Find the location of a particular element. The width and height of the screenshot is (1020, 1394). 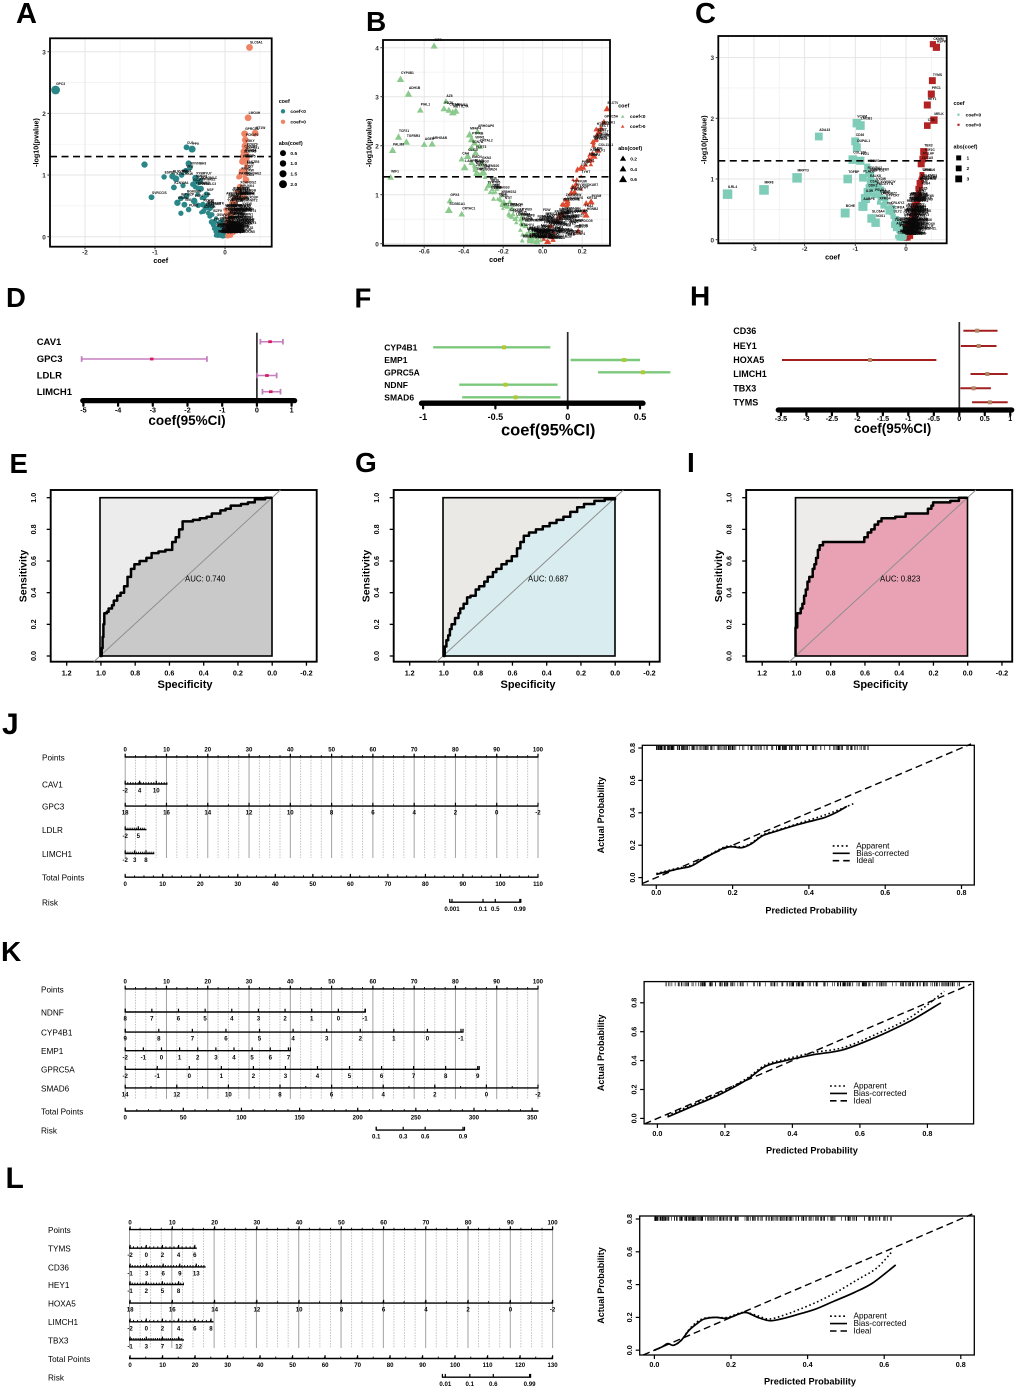

svg-text: -1 is located at coordinates (423, 417).